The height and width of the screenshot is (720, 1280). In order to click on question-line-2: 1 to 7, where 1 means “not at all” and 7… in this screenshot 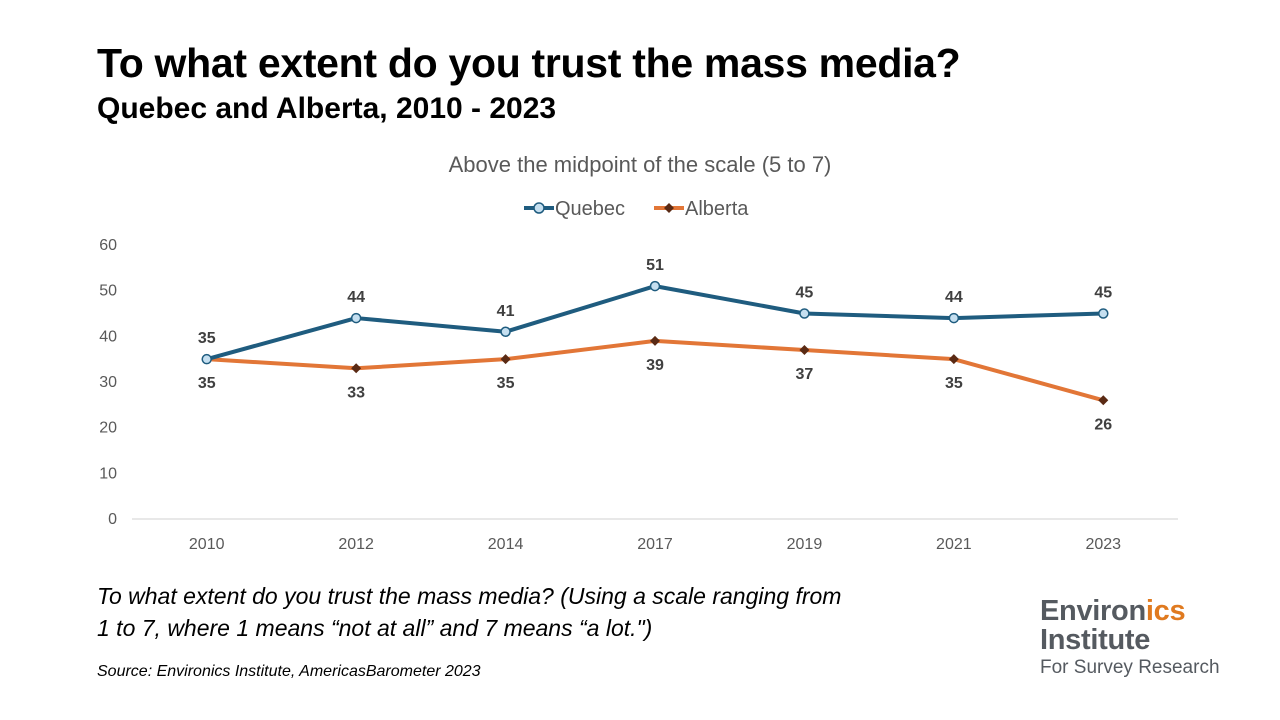, I will do `click(375, 628)`.